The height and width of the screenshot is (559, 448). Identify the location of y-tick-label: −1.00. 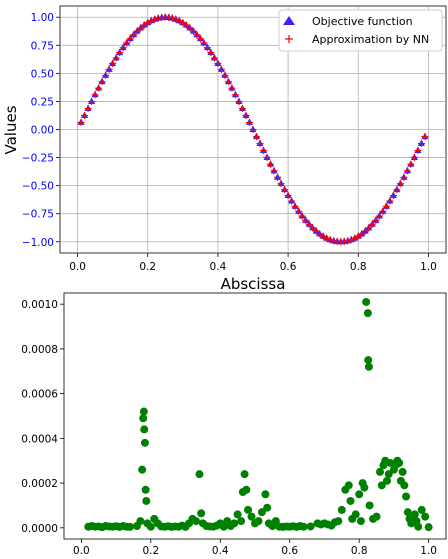
(38, 243).